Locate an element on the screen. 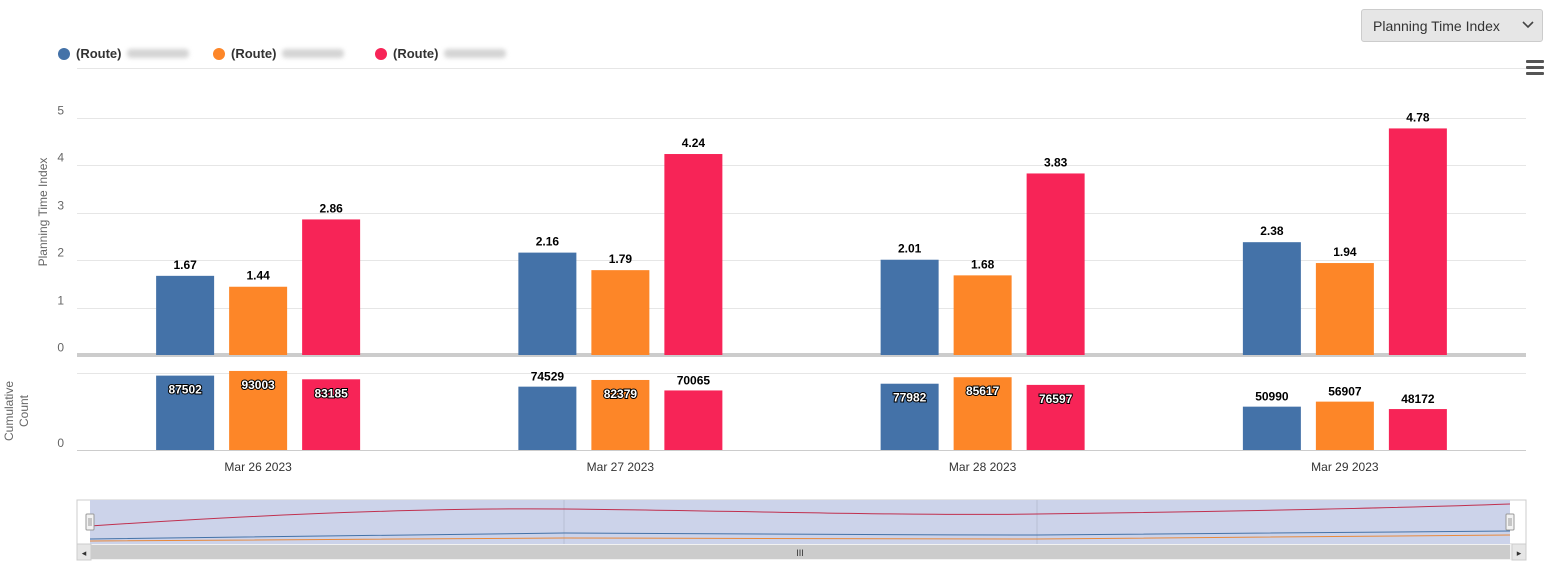  data-label: 2.38 is located at coordinates (1272, 231).